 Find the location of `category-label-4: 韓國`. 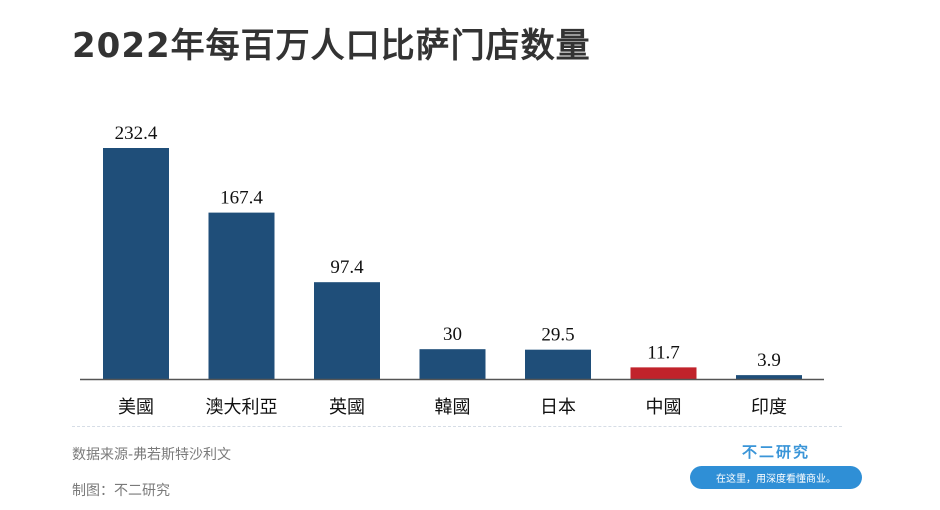

category-label-4: 韓國 is located at coordinates (453, 407).